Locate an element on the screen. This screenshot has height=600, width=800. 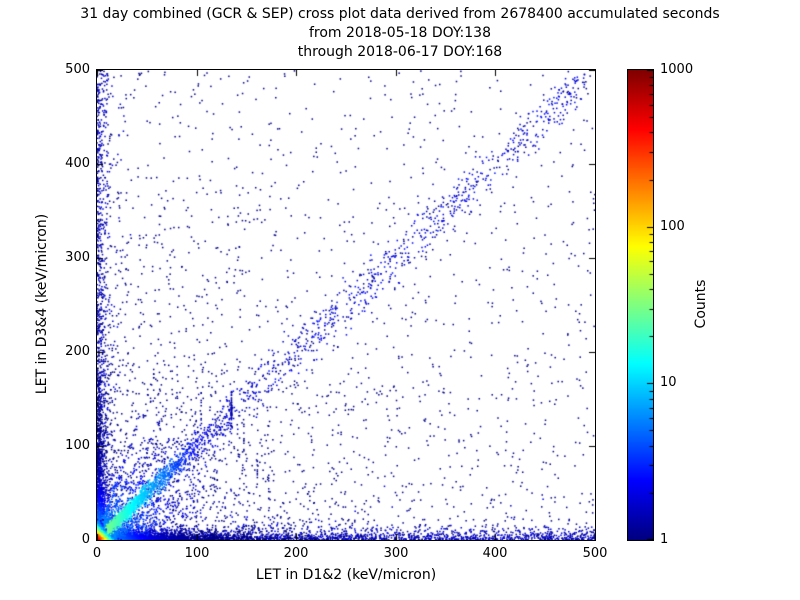
colorbar-tick-100: 100 is located at coordinates (672, 226).